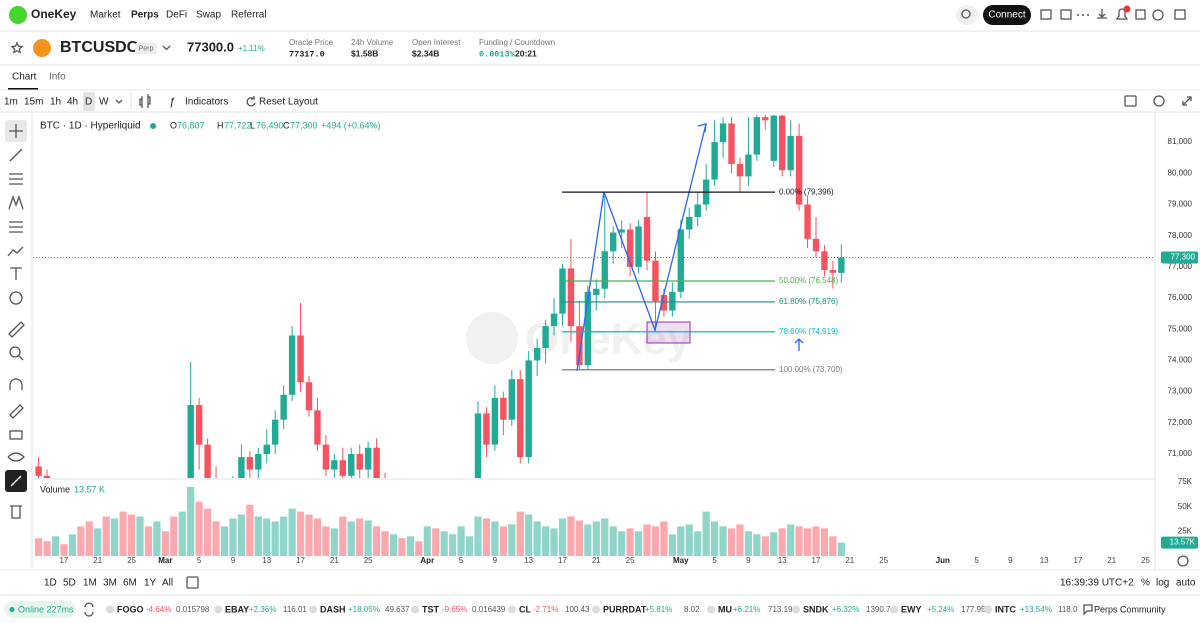  I want to click on ticker-symbol: DASH, so click(333, 609).